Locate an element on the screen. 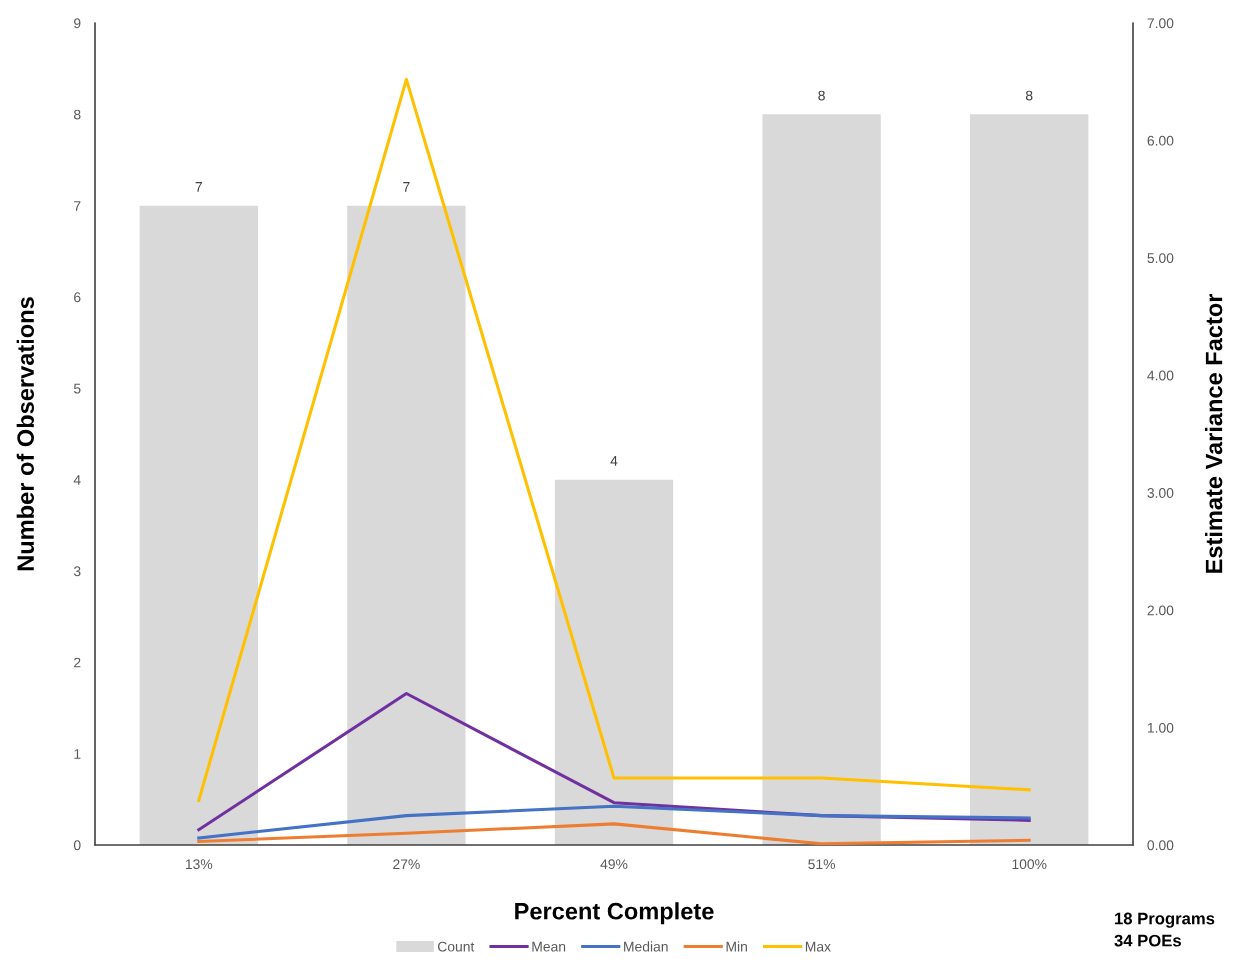 This screenshot has height=966, width=1244. y-tick-label: 5 is located at coordinates (77, 388).